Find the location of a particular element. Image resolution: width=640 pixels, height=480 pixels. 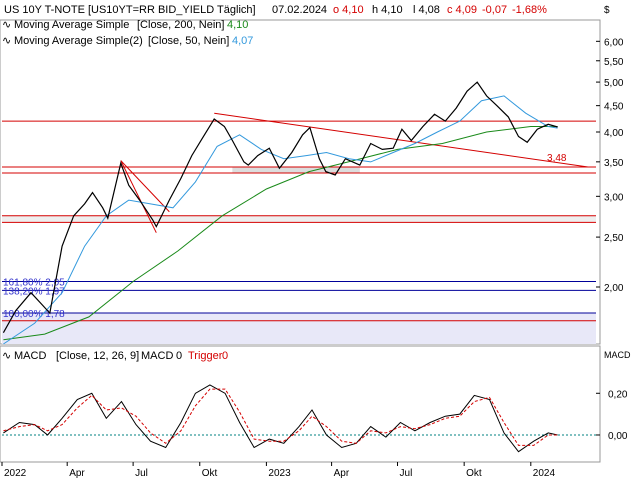

legend-ma200-label: Moving Average Simple is located at coordinates (71, 25).